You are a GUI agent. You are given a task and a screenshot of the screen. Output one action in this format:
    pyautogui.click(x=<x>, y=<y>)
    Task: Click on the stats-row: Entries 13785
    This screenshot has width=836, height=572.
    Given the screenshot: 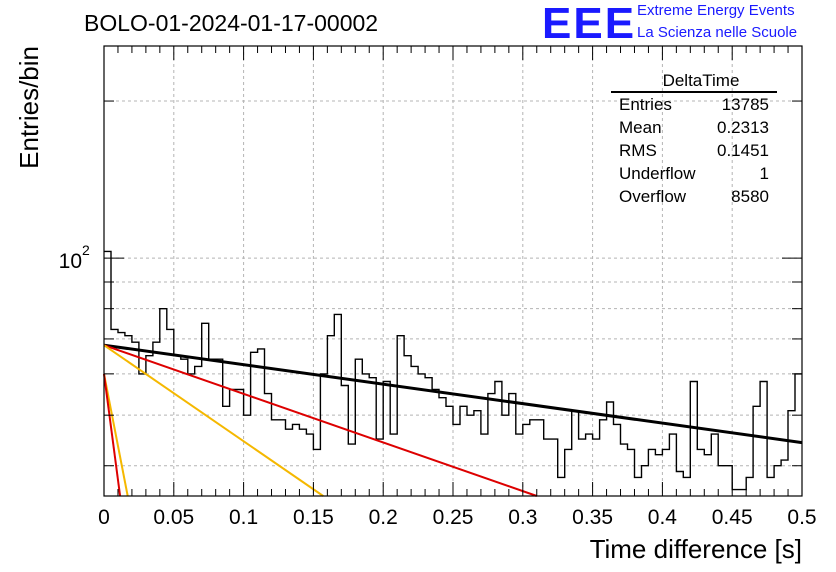 What is the action you would take?
    pyautogui.click(x=694, y=104)
    